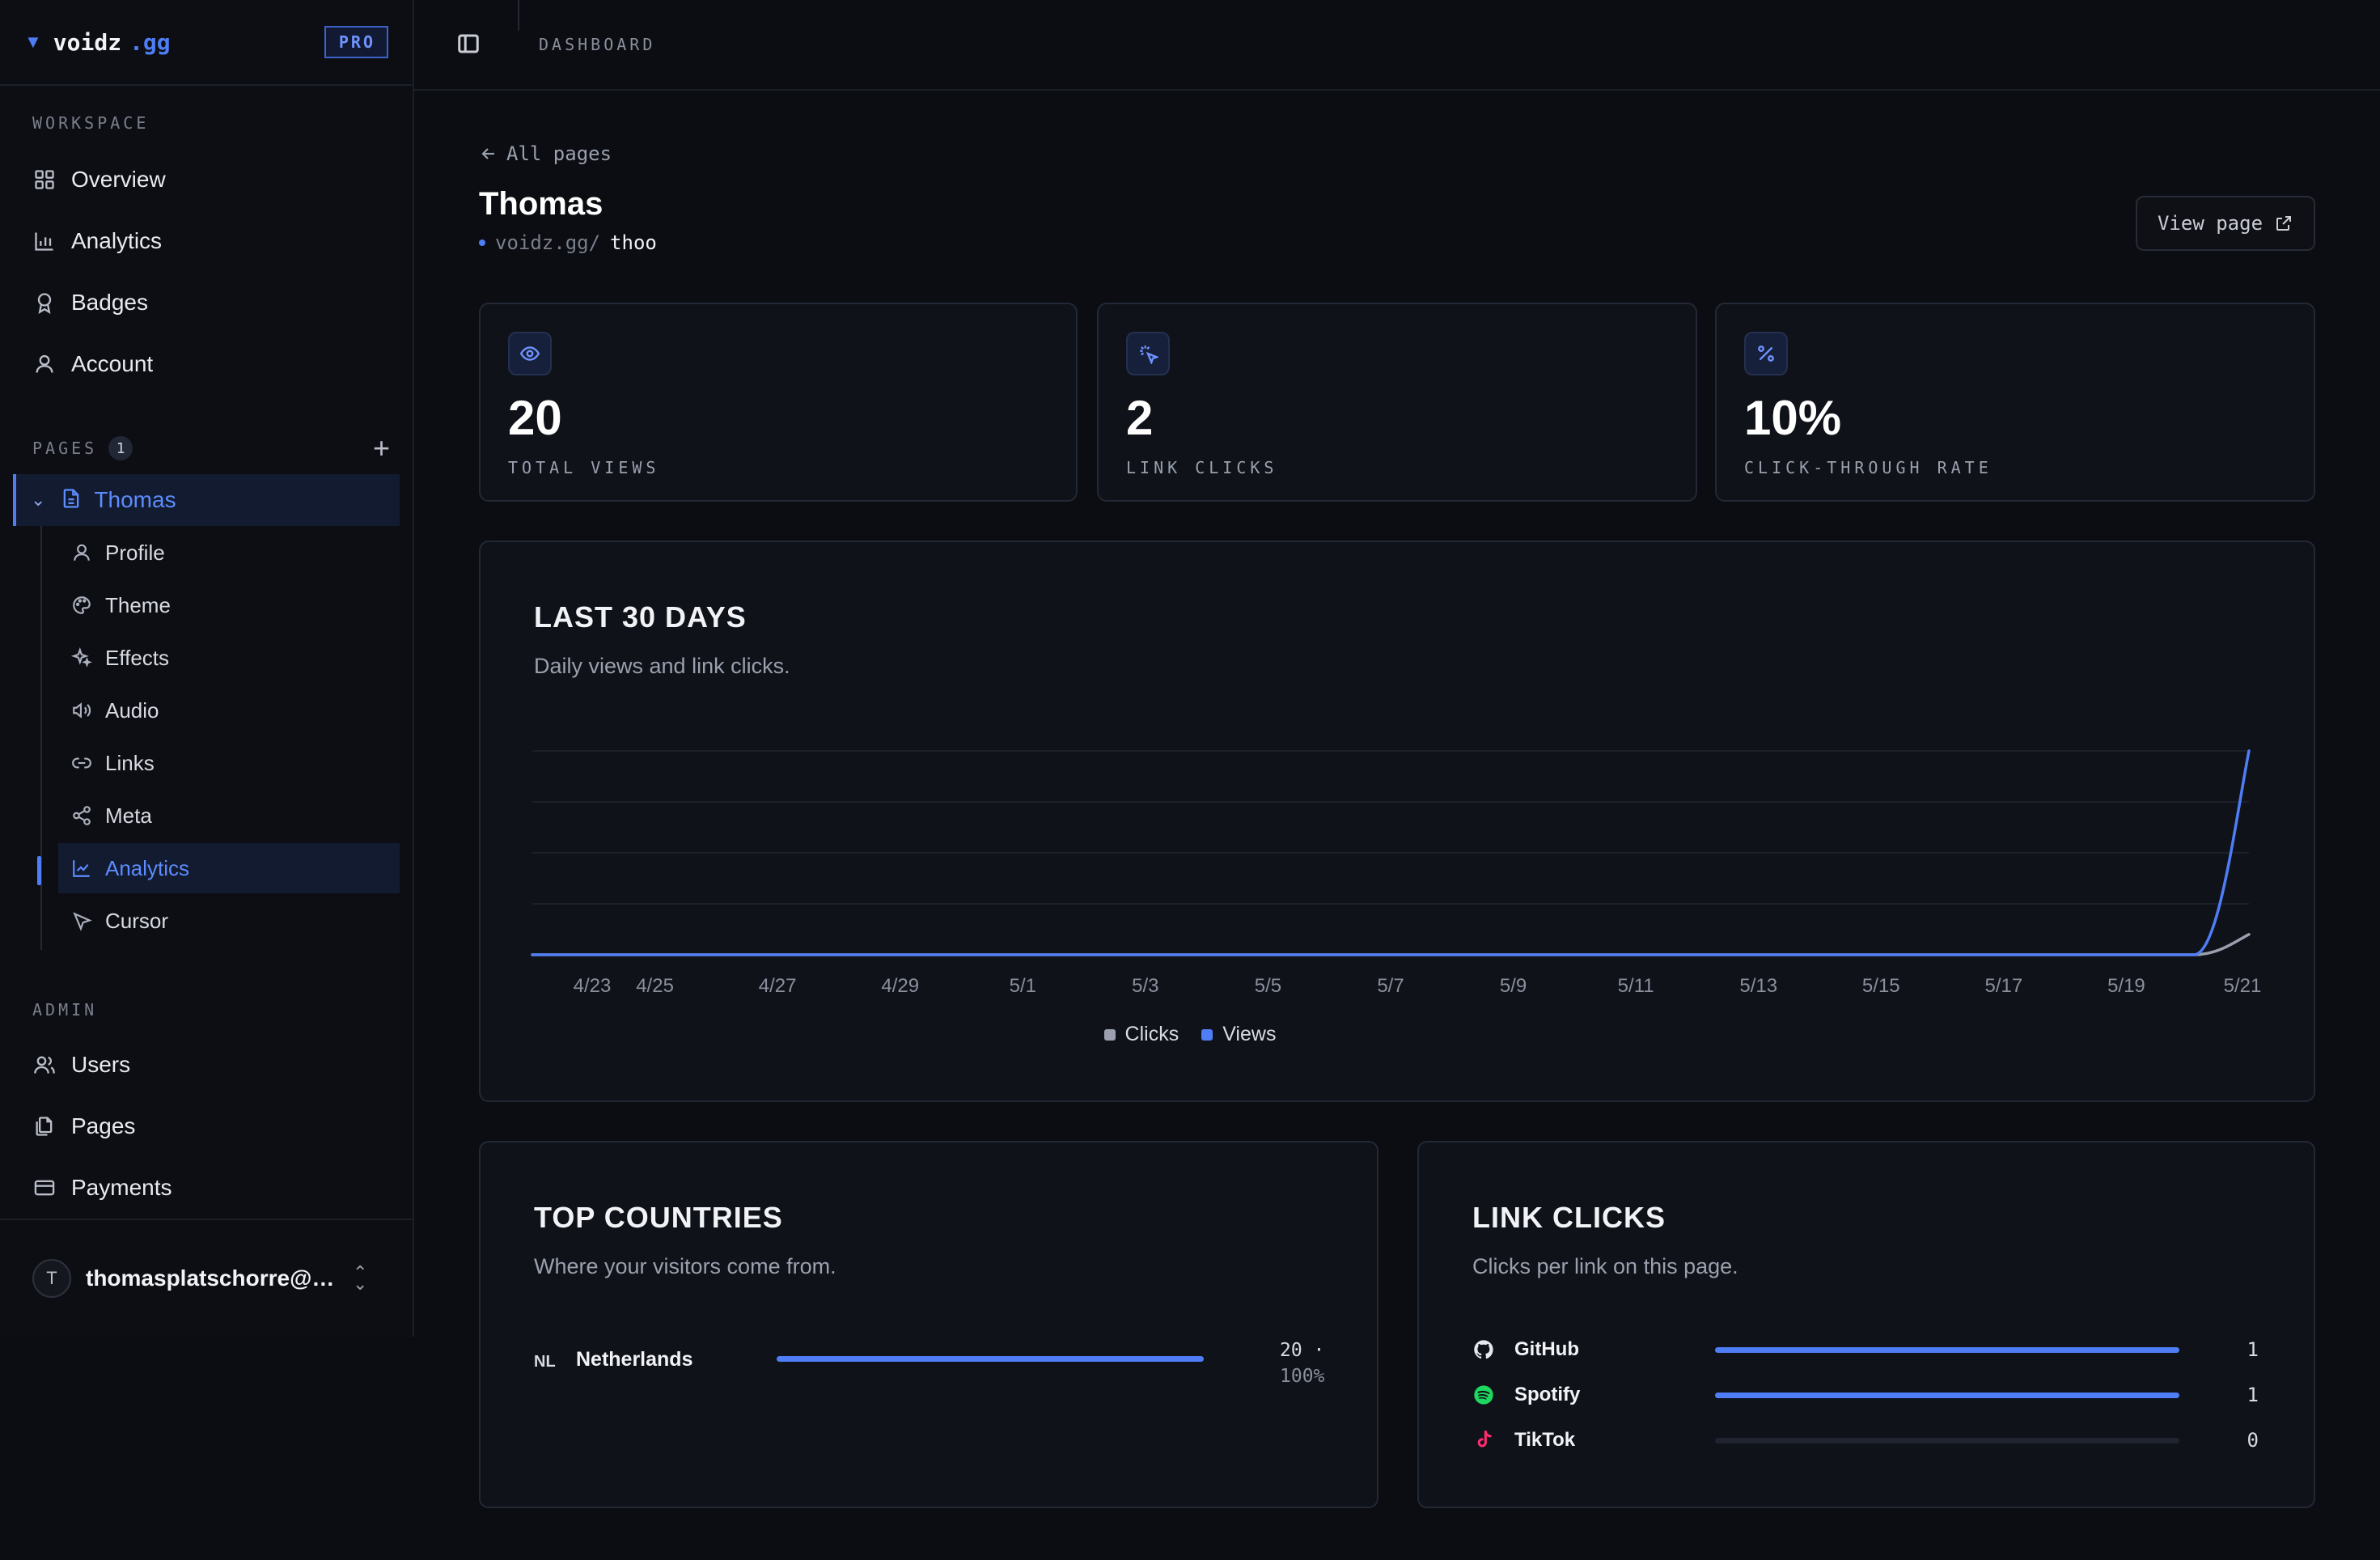 The width and height of the screenshot is (2380, 1560). Describe the element at coordinates (469, 44) in the screenshot. I see `sidebar-toggle-icon` at that location.